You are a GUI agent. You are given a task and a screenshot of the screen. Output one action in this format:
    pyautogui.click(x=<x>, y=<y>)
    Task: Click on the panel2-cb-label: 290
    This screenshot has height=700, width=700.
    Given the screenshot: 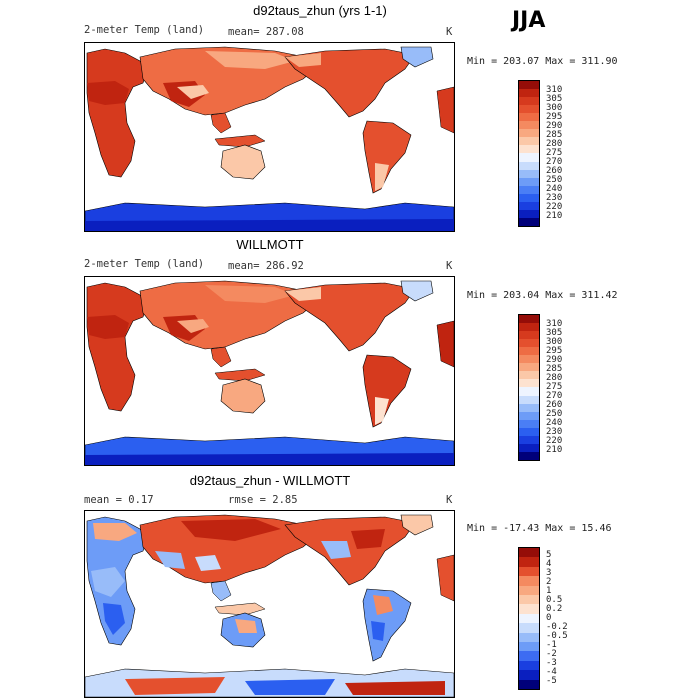 What is the action you would take?
    pyautogui.click(x=554, y=360)
    